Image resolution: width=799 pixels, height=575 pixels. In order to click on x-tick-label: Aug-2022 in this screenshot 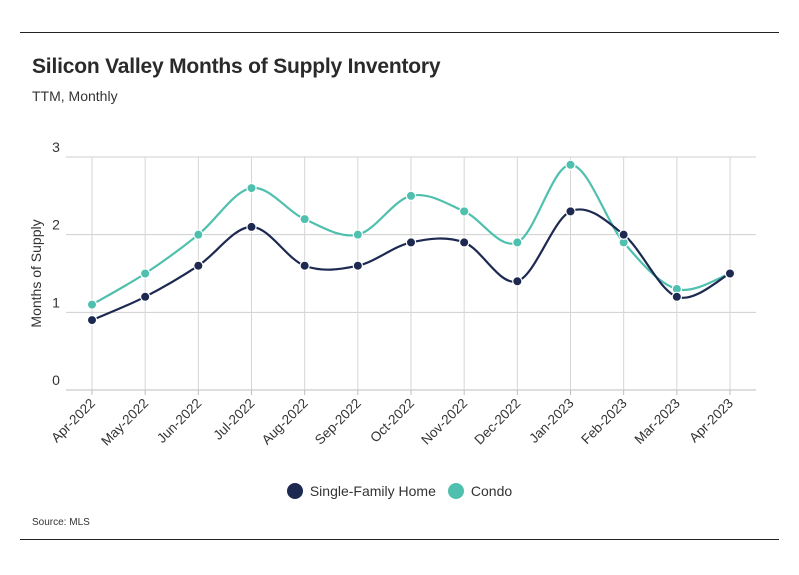, I will do `click(285, 422)`.